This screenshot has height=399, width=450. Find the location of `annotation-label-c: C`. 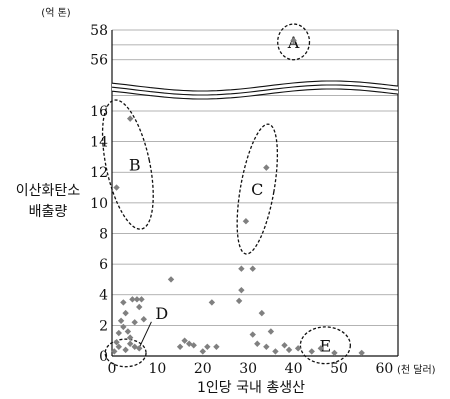

annotation-label-c: C is located at coordinates (257, 189).